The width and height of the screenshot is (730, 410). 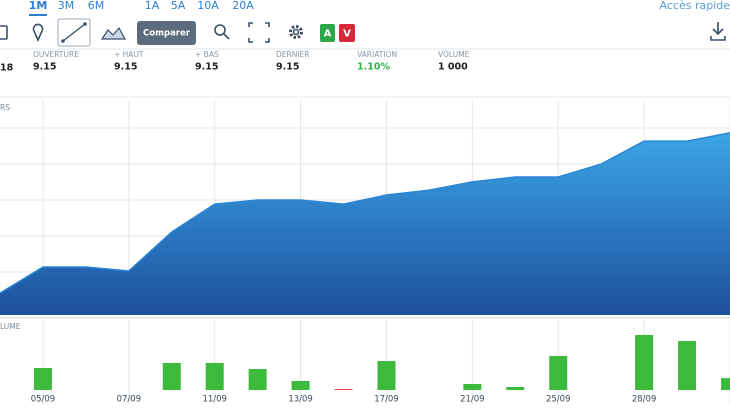 I want to click on period-button: 6M, so click(x=96, y=6).